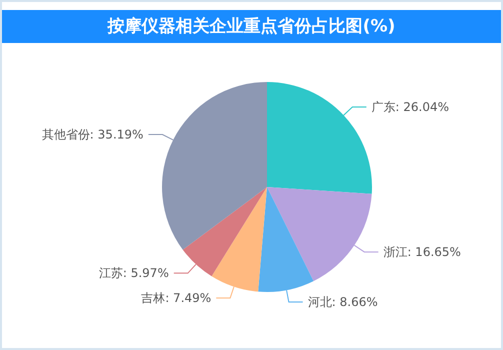 The image size is (503, 350). What do you see at coordinates (93, 135) in the screenshot?
I see `slice-label: 其他省份: 35.19%` at bounding box center [93, 135].